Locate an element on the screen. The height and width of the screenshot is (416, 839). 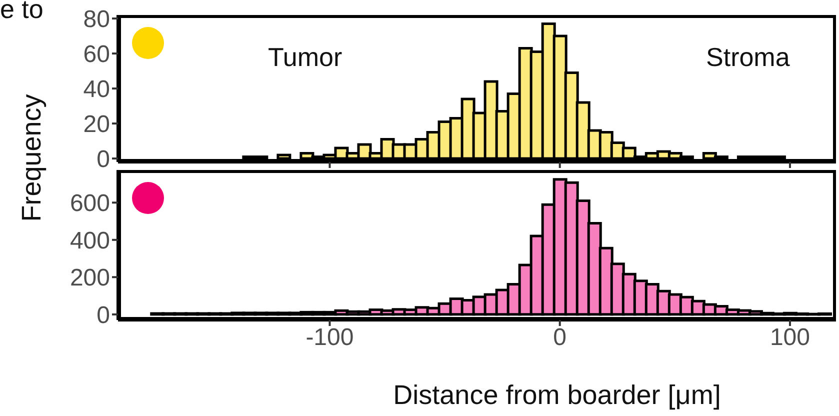
y-tick-label: 20 is located at coordinates (96, 124).